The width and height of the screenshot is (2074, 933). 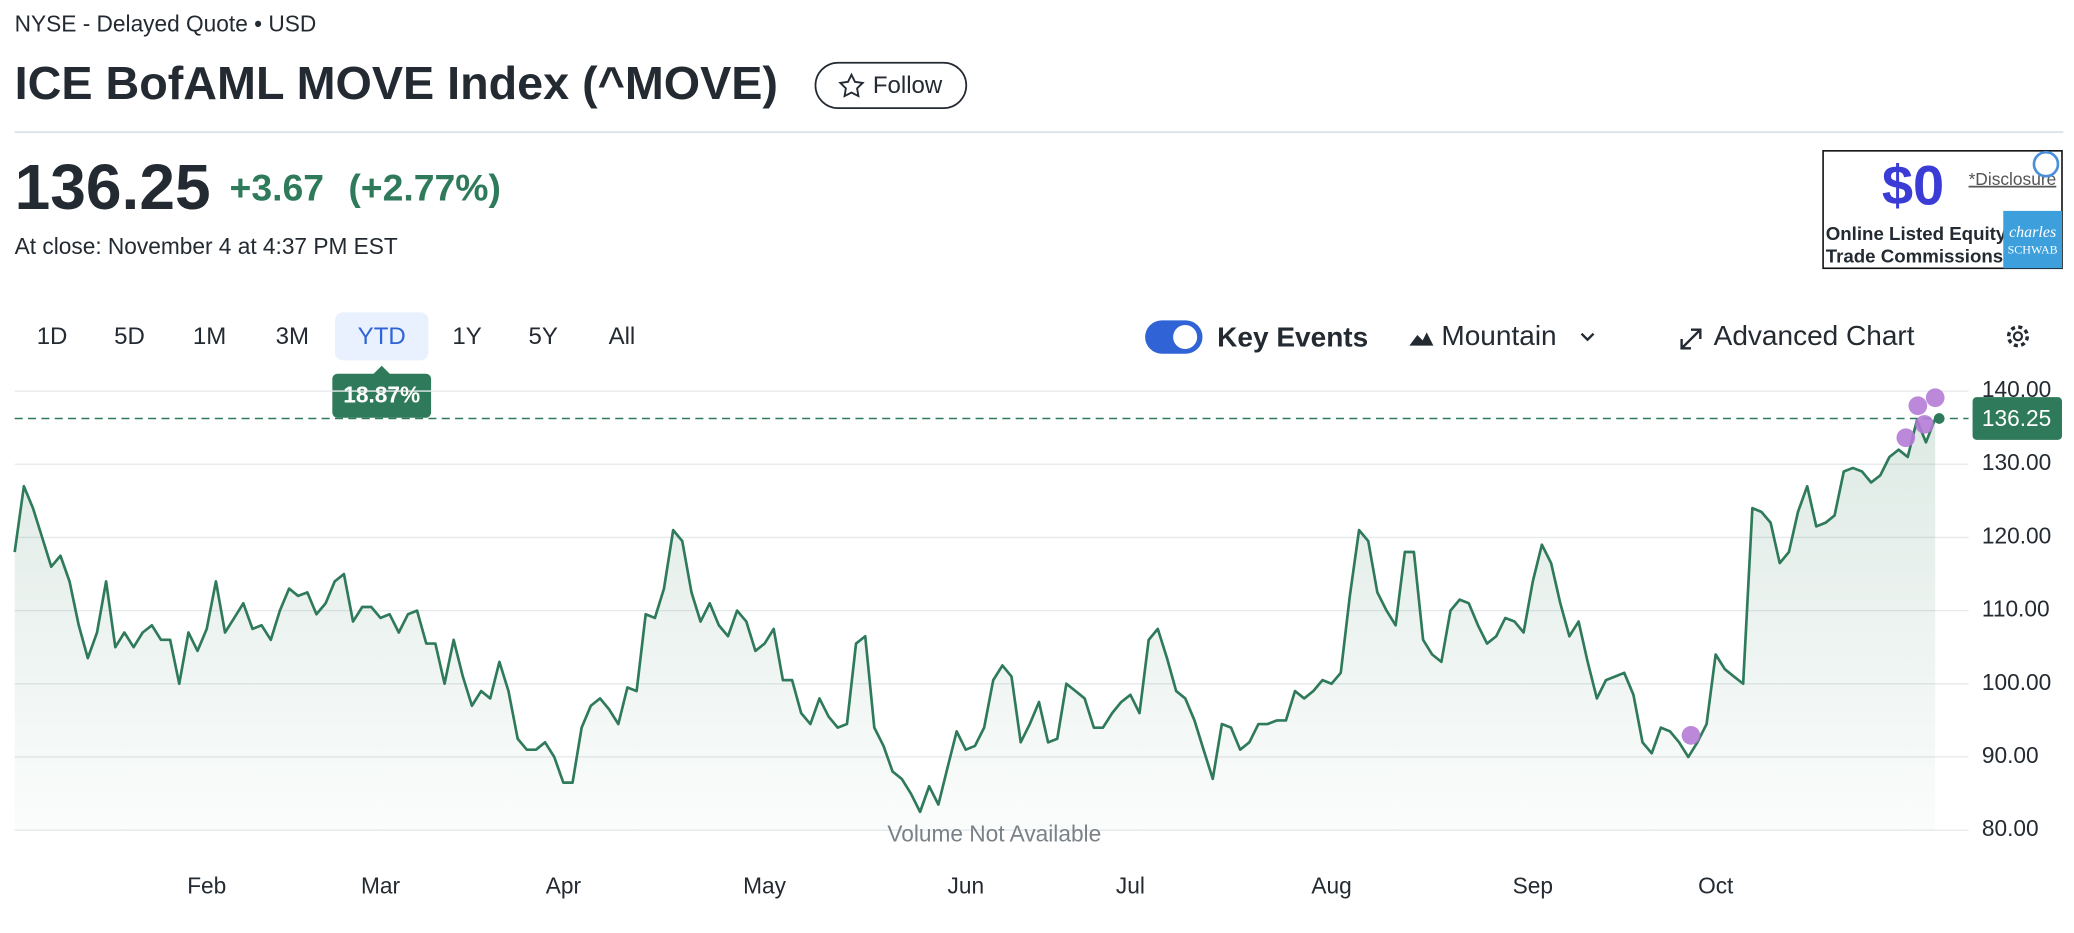 What do you see at coordinates (908, 85) in the screenshot?
I see `follow-label: Follow` at bounding box center [908, 85].